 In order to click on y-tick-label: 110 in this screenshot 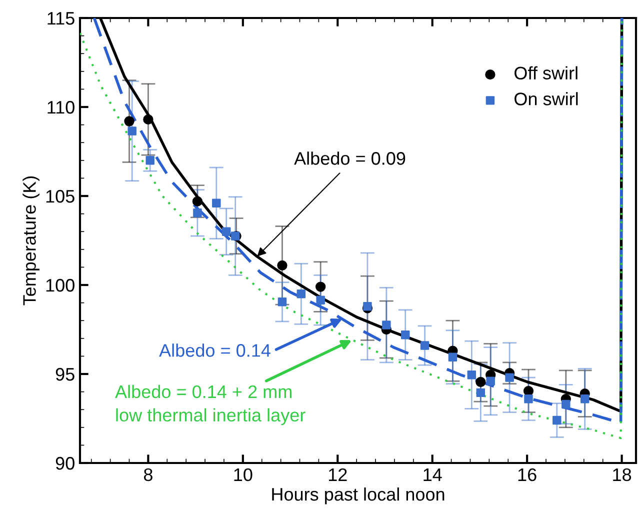, I will do `click(61, 107)`.